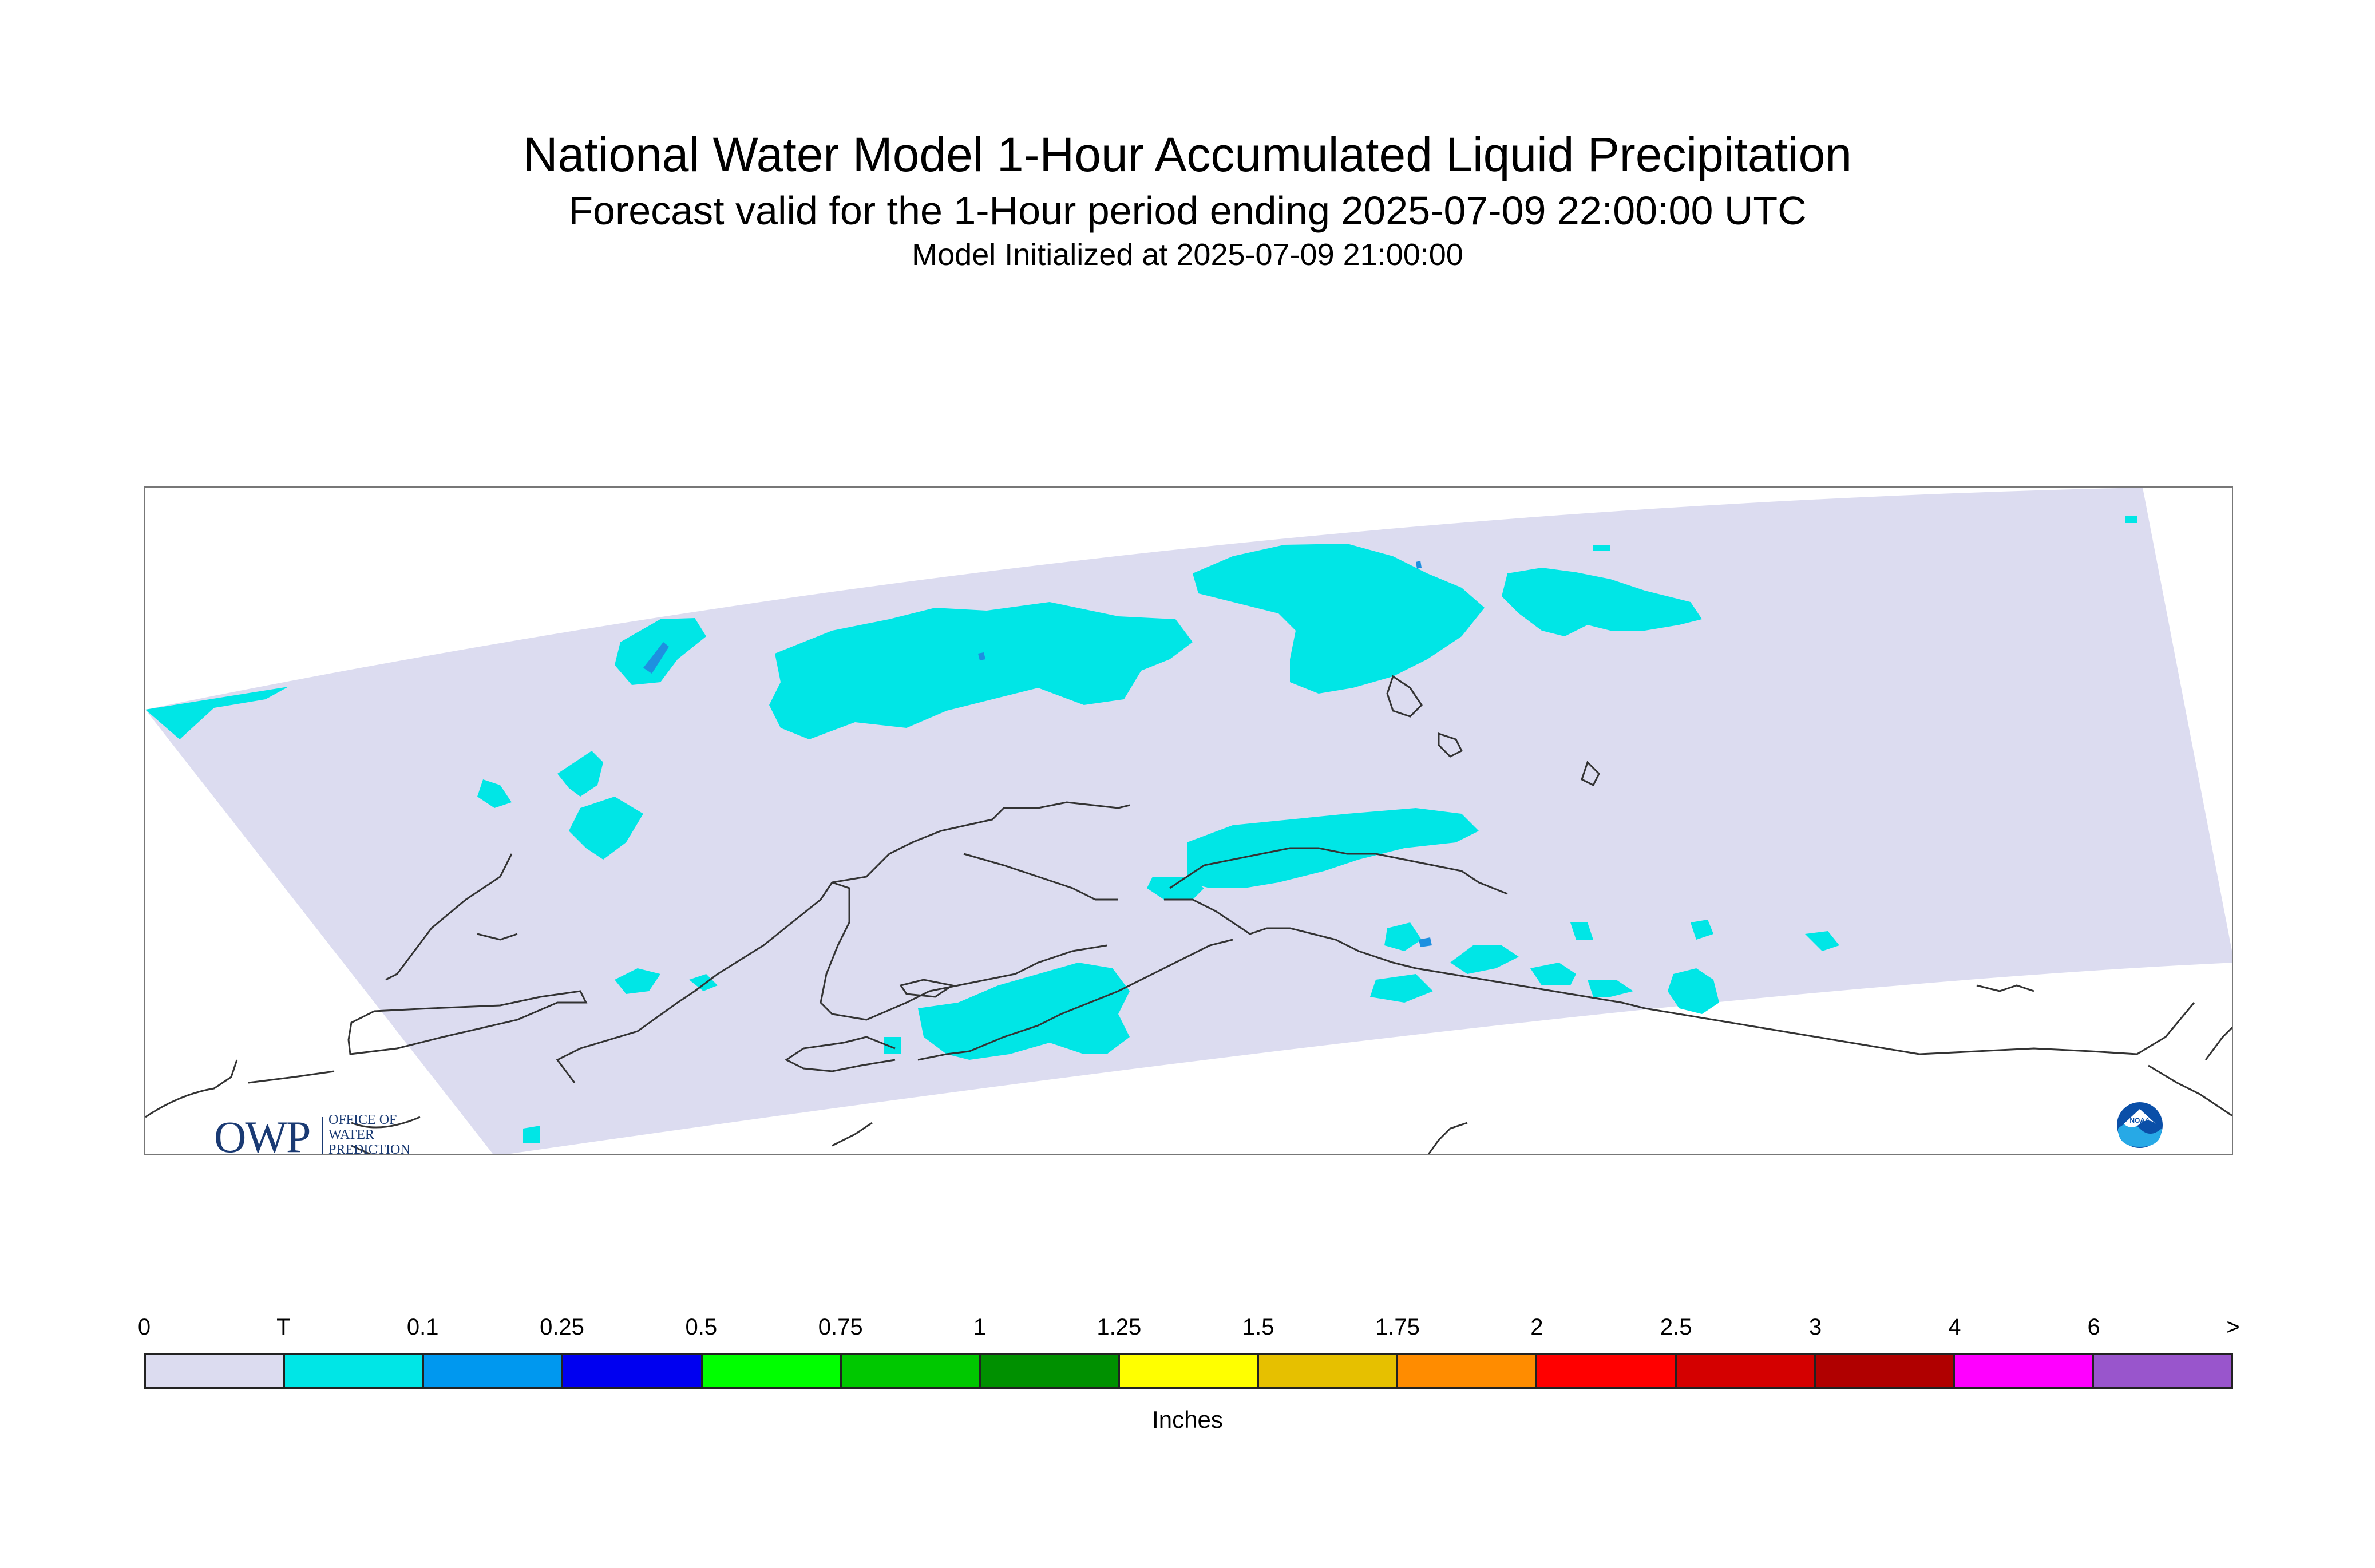 The width and height of the screenshot is (2375, 1568). I want to click on legend-tick-label: 1, so click(980, 1327).